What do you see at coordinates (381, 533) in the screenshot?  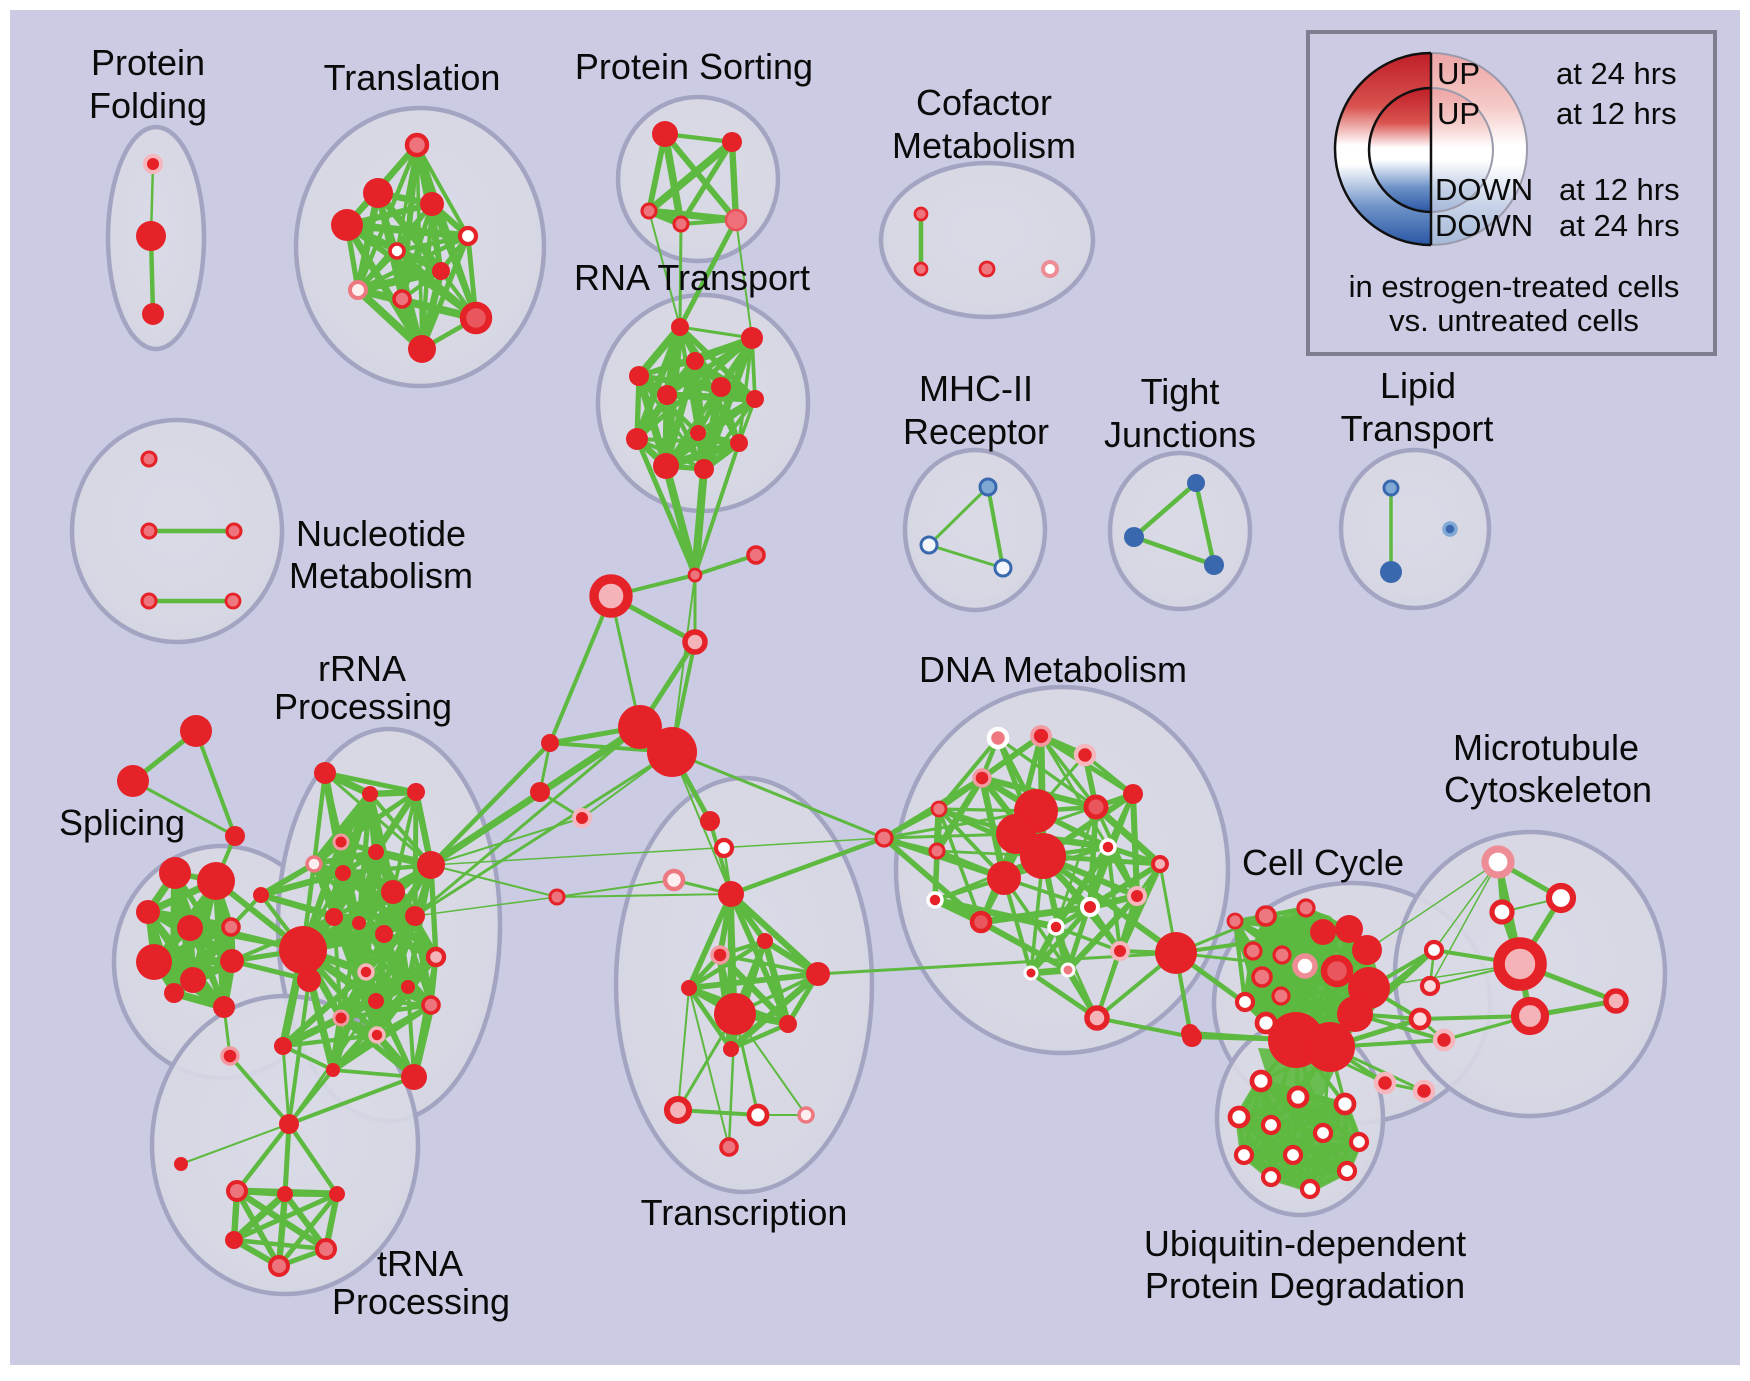 I see `svg-text: Nucleotide` at bounding box center [381, 533].